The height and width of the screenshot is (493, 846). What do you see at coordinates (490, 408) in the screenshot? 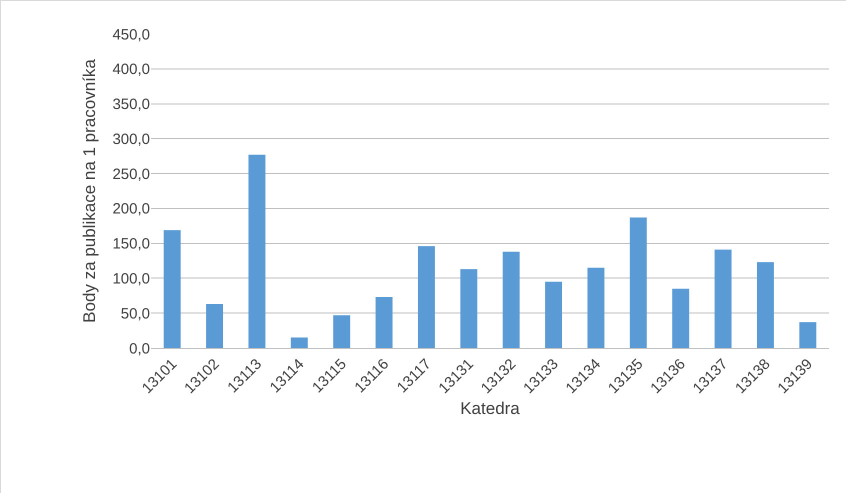
I see `x-axis-title: Katedra` at bounding box center [490, 408].